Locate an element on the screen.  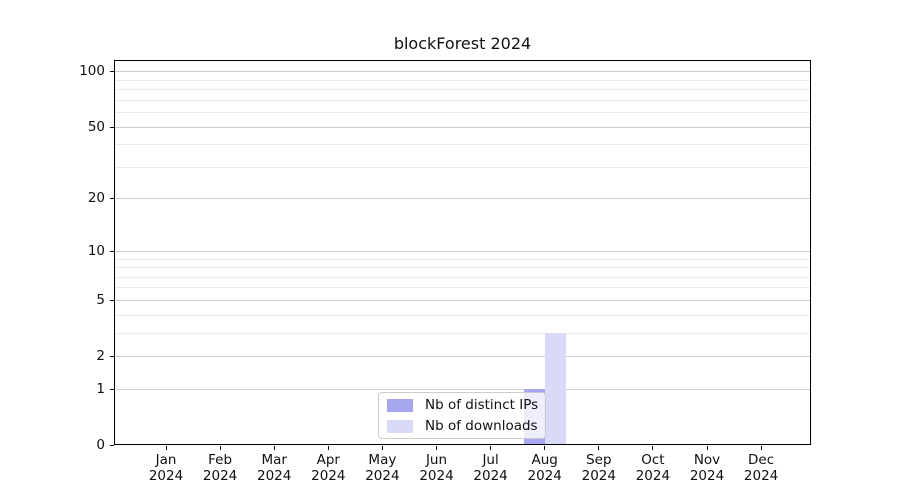
chart-title: blockForest 2024 is located at coordinates (462, 43).